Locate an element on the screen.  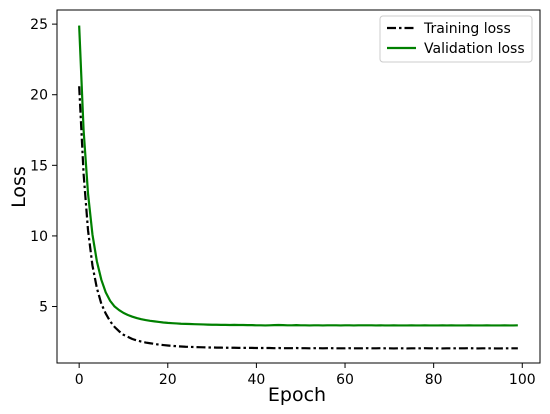
x-tick-label: 60 is located at coordinates (345, 380).